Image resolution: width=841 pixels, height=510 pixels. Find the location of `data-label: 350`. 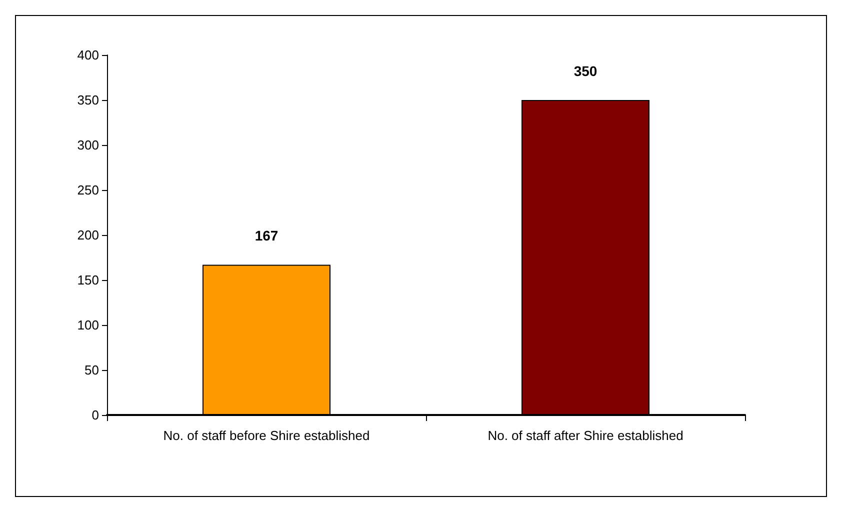

data-label: 350 is located at coordinates (586, 71).